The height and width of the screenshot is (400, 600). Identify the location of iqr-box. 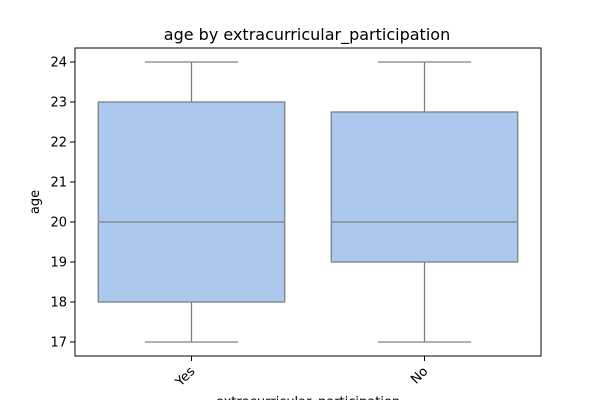
(424, 187).